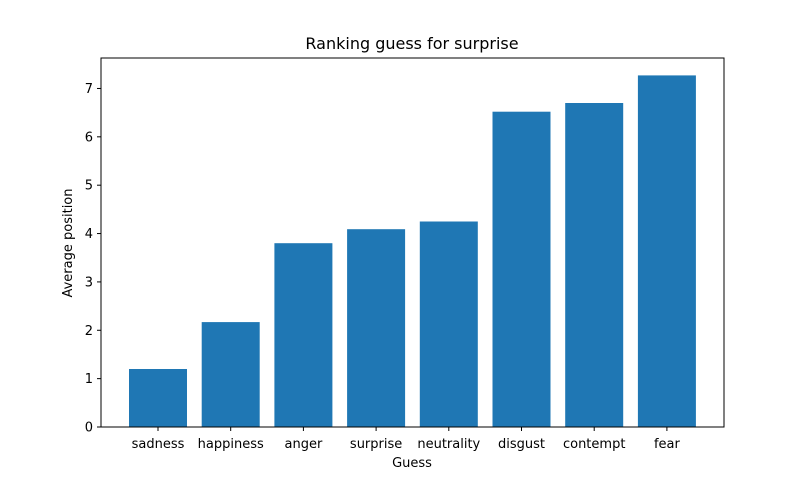  What do you see at coordinates (158, 398) in the screenshot?
I see `bar-sadness` at bounding box center [158, 398].